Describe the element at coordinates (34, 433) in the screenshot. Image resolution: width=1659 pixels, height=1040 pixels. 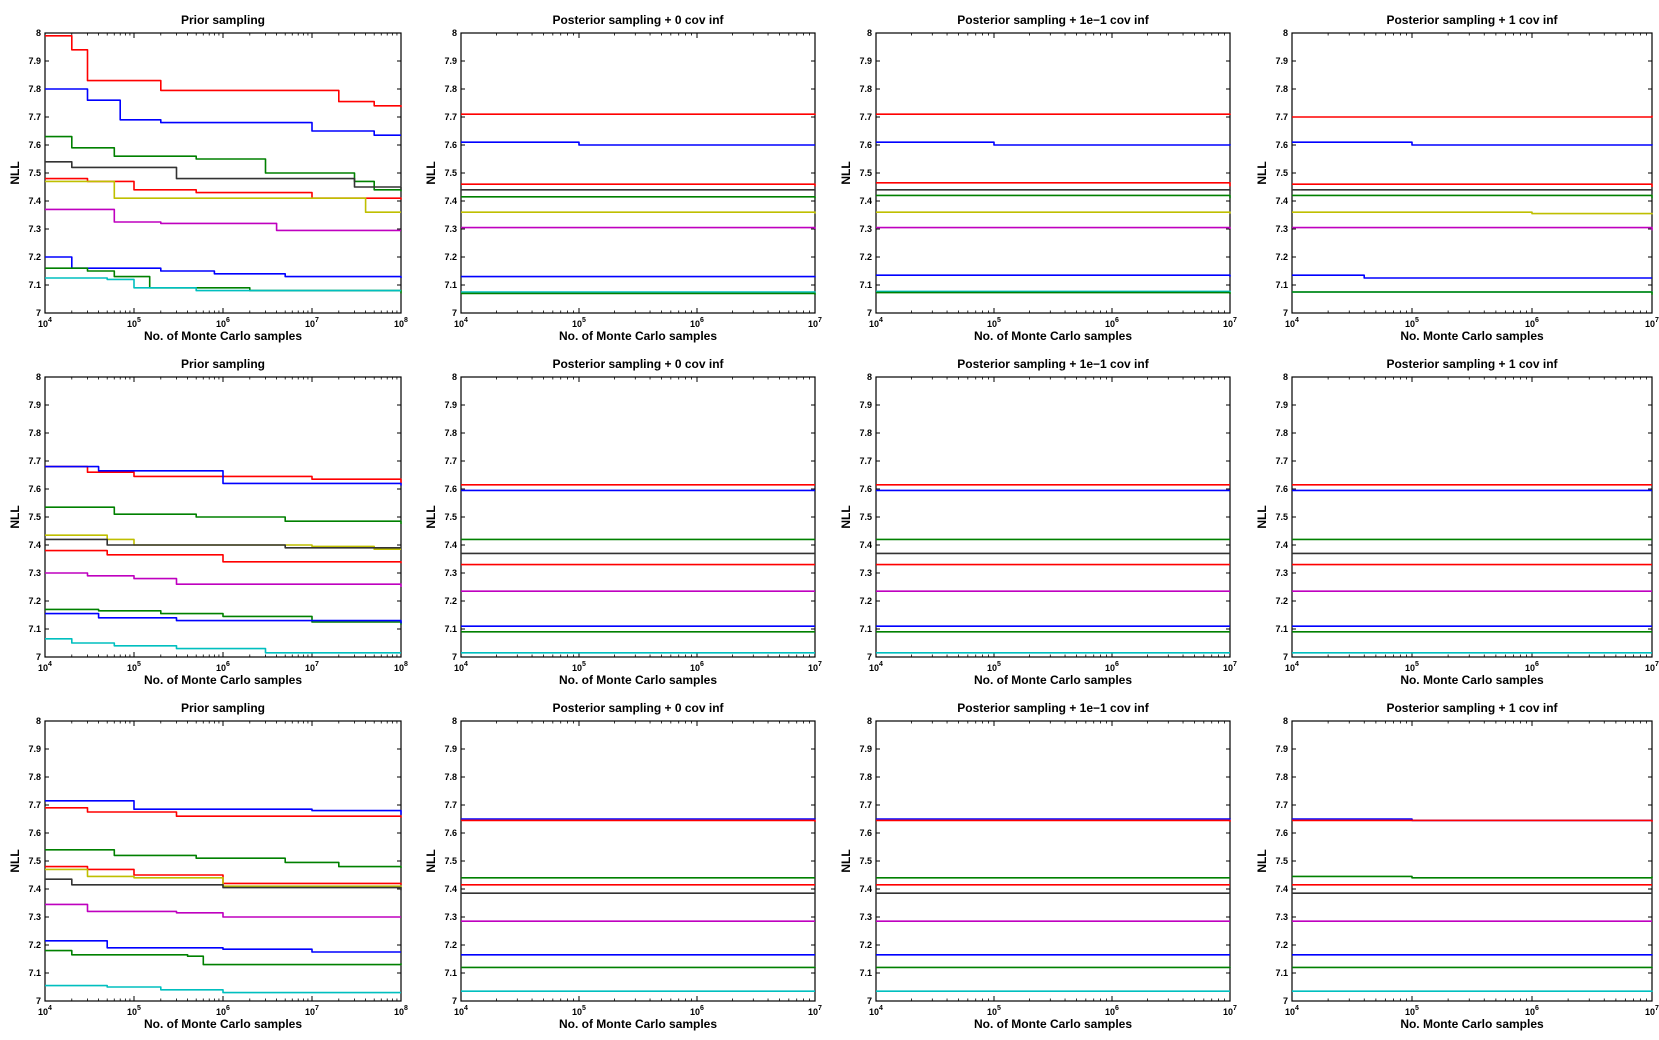
I see `y-tick-label: 7.8` at that location.